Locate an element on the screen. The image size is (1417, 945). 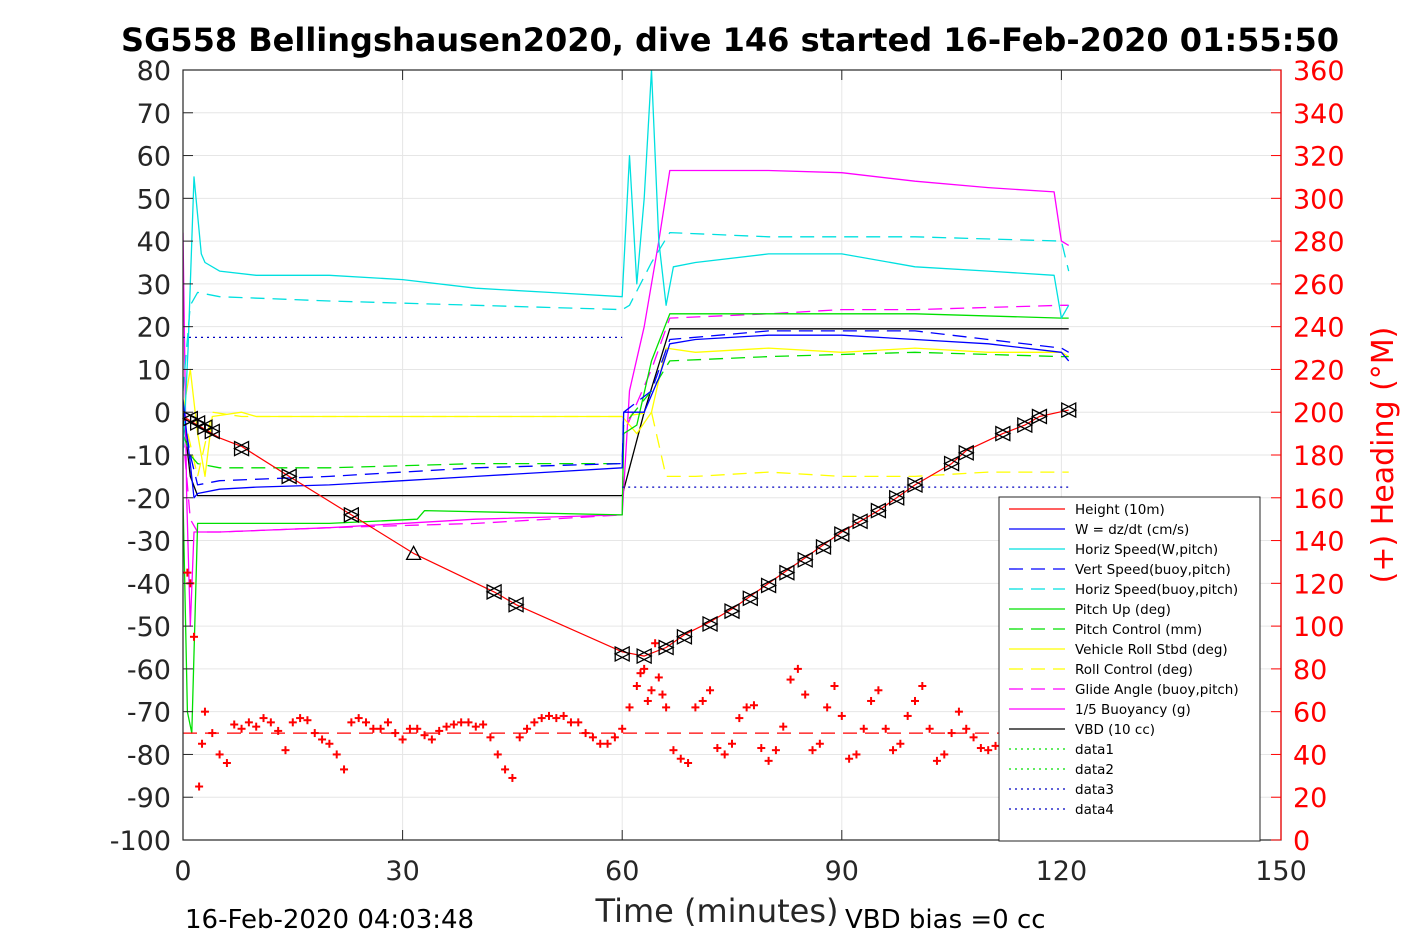
x-tick-label: 30 is located at coordinates (402, 871).